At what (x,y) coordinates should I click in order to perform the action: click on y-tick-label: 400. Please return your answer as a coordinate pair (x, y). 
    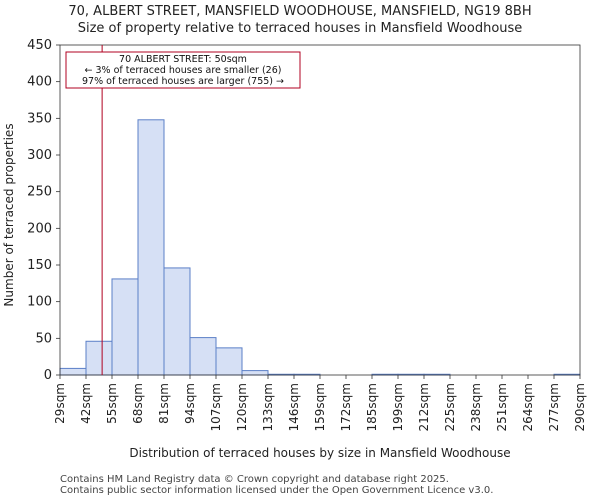
    Looking at the image, I should click on (39, 82).